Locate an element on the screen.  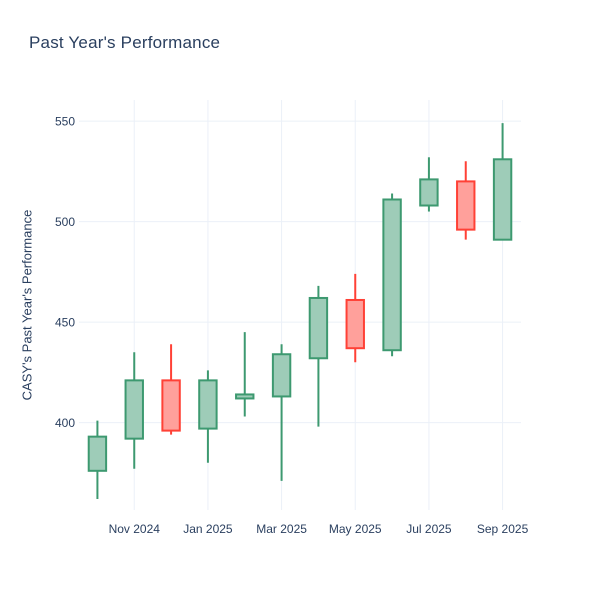
x-tick-label: Jan 2025 is located at coordinates (208, 529).